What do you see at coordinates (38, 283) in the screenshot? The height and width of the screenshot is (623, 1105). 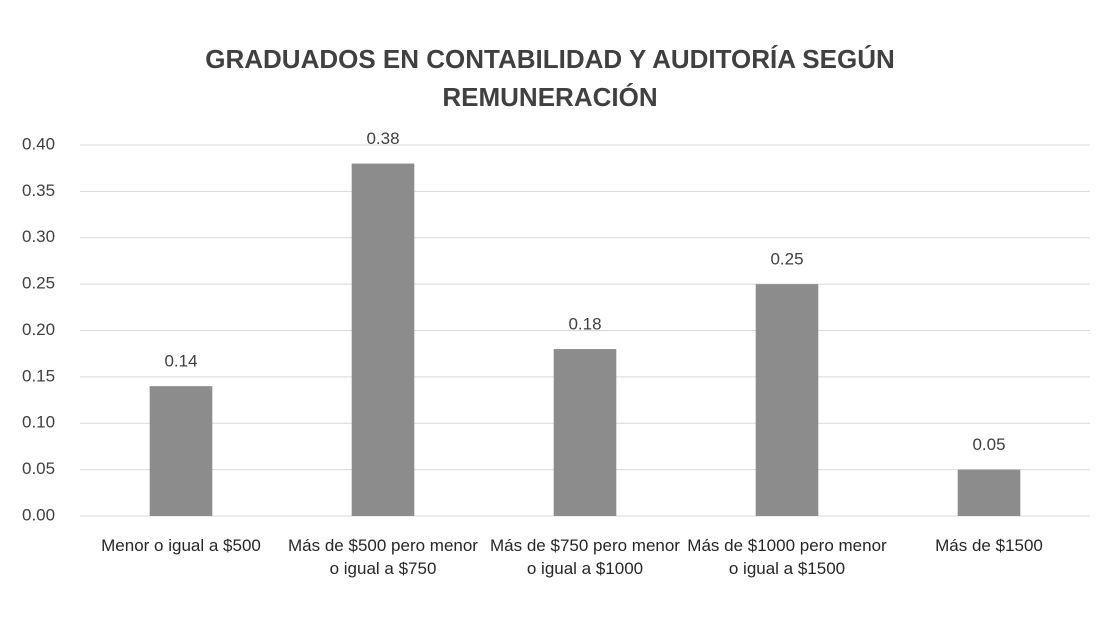 I see `y-tick-label: 0.25` at bounding box center [38, 283].